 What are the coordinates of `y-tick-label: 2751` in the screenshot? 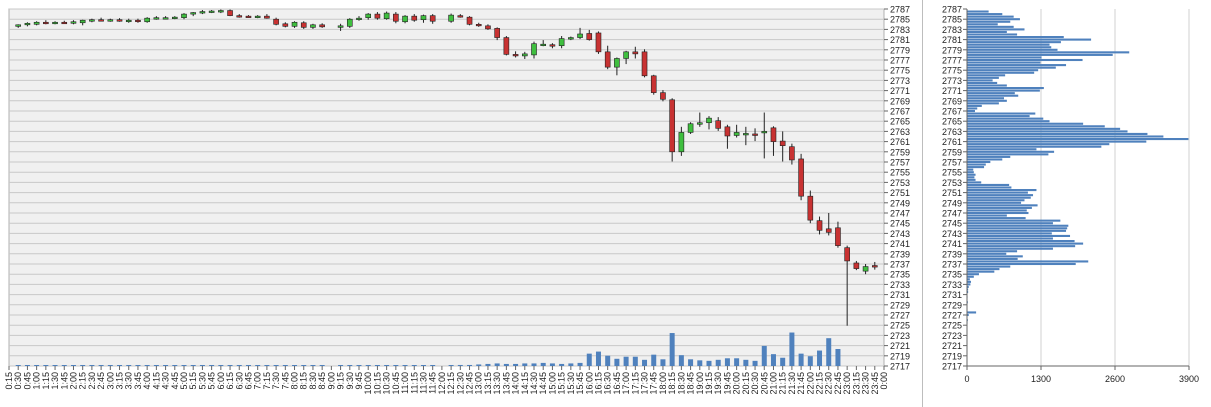 It's located at (900, 193).